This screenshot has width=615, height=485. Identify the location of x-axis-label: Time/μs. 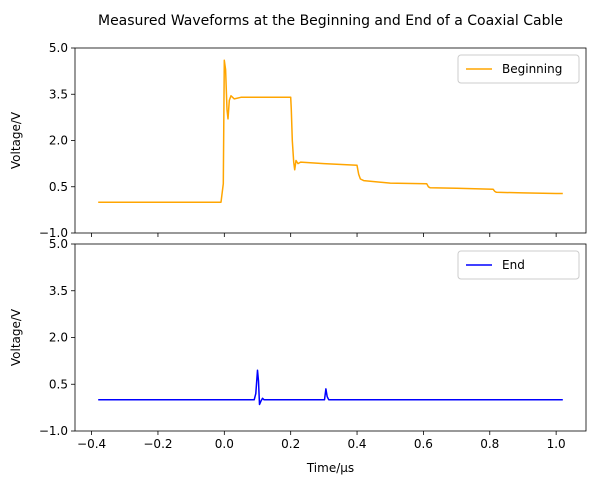
(330, 468).